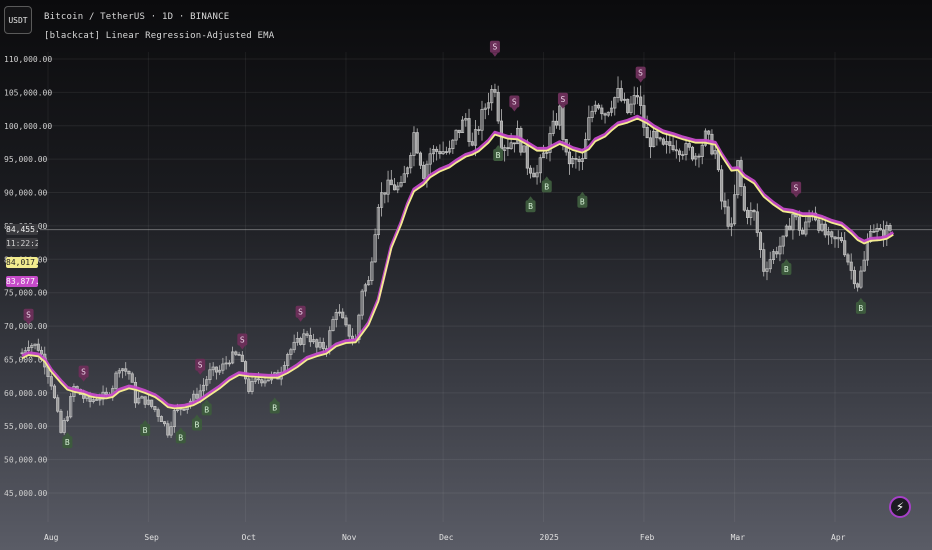  What do you see at coordinates (18, 20) in the screenshot?
I see `currency-button: USDT` at bounding box center [18, 20].